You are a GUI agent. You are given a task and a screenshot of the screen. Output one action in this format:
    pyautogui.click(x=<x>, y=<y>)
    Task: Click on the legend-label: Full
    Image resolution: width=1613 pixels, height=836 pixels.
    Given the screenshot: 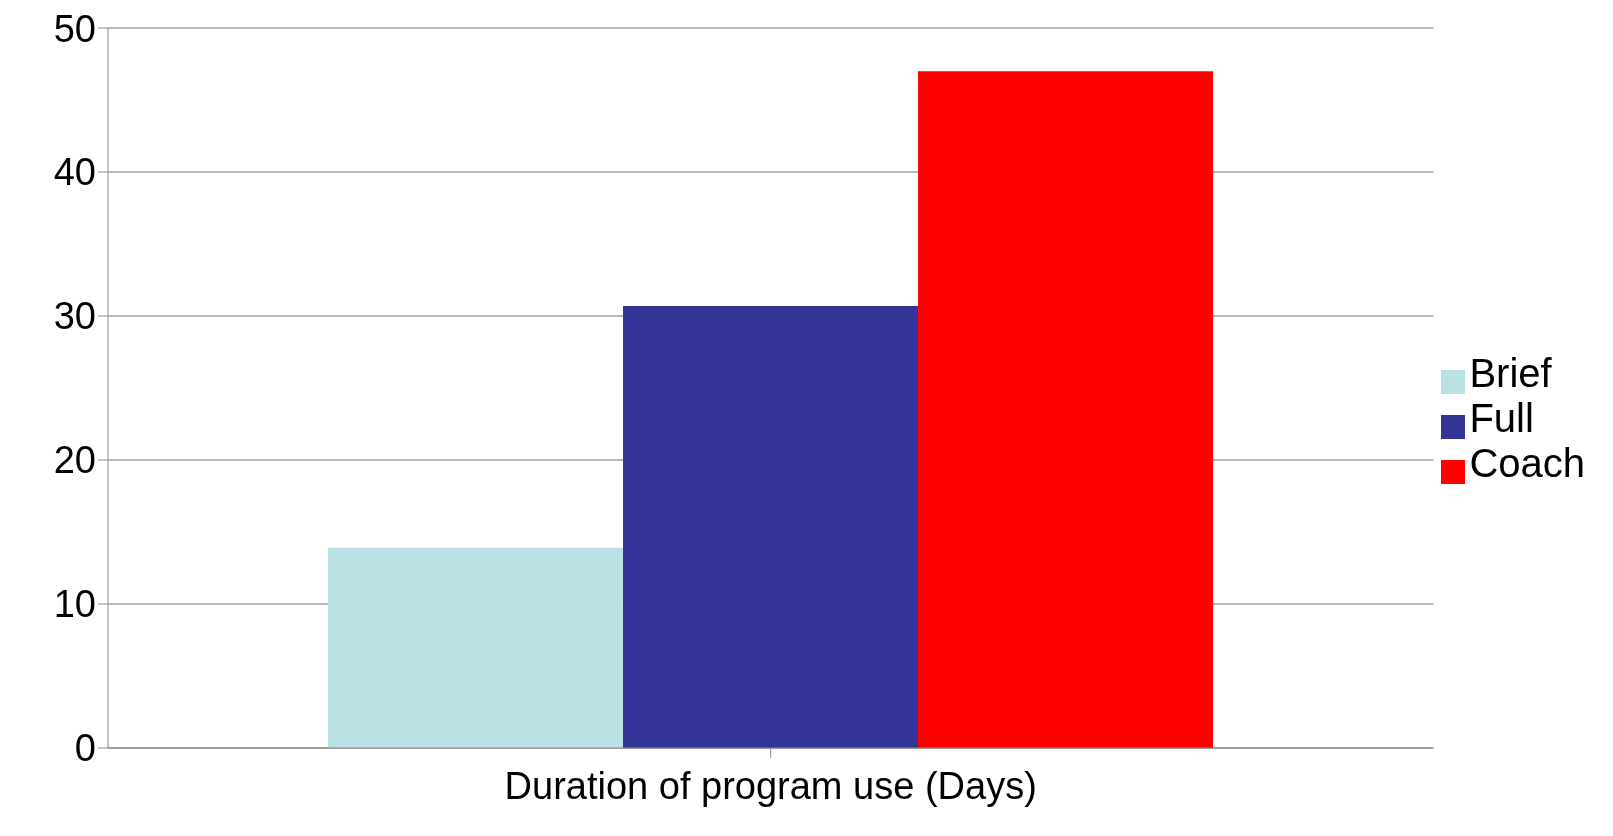 What is the action you would take?
    pyautogui.click(x=1501, y=417)
    